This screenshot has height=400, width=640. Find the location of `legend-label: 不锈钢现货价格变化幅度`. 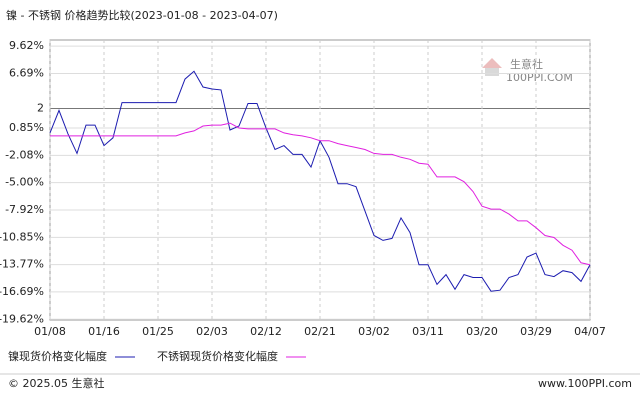

legend-label: 不锈钢现货价格变化幅度 is located at coordinates (217, 356).